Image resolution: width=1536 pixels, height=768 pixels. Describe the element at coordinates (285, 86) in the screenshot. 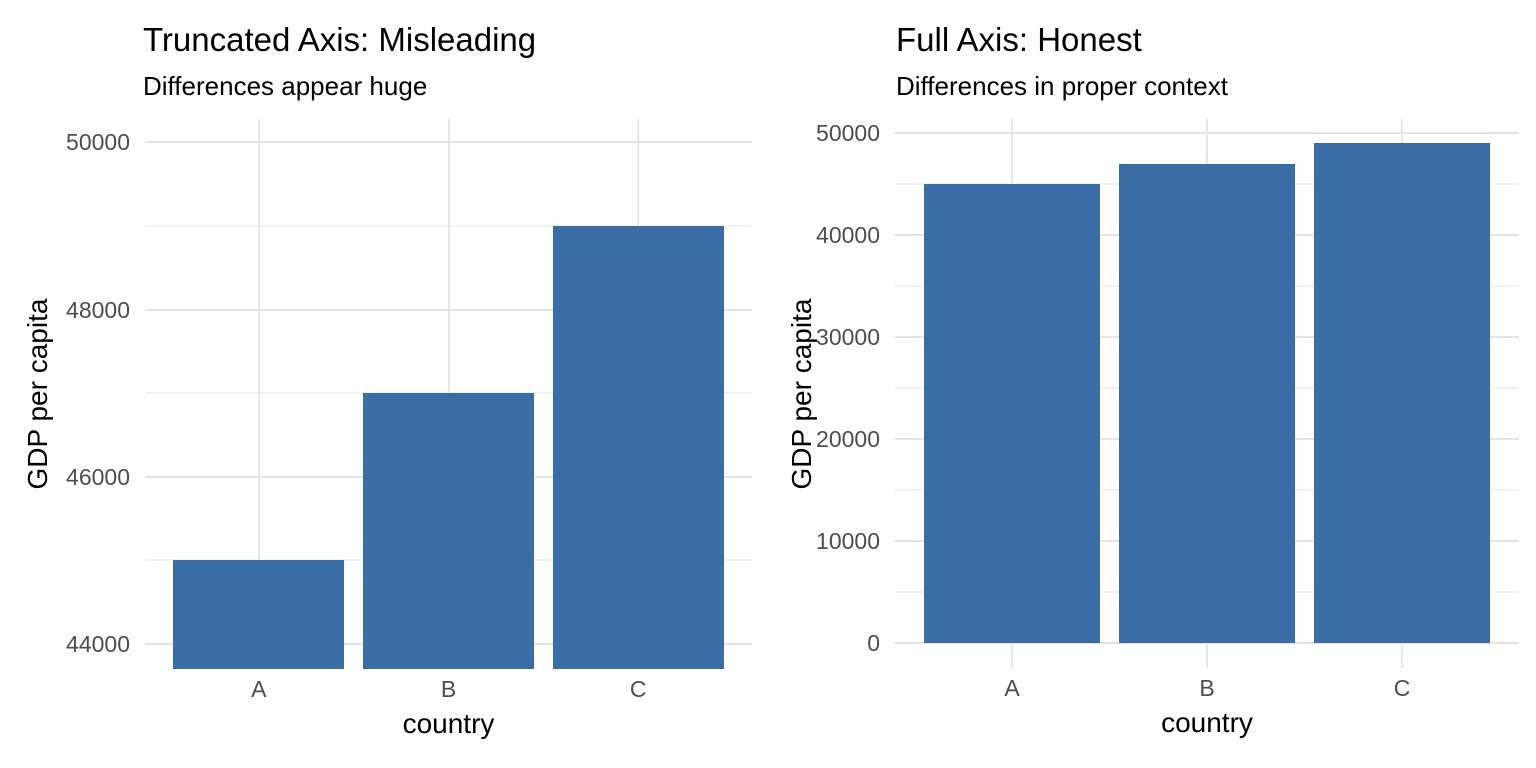

I see `chart-subtitle: Differences appear huge` at that location.